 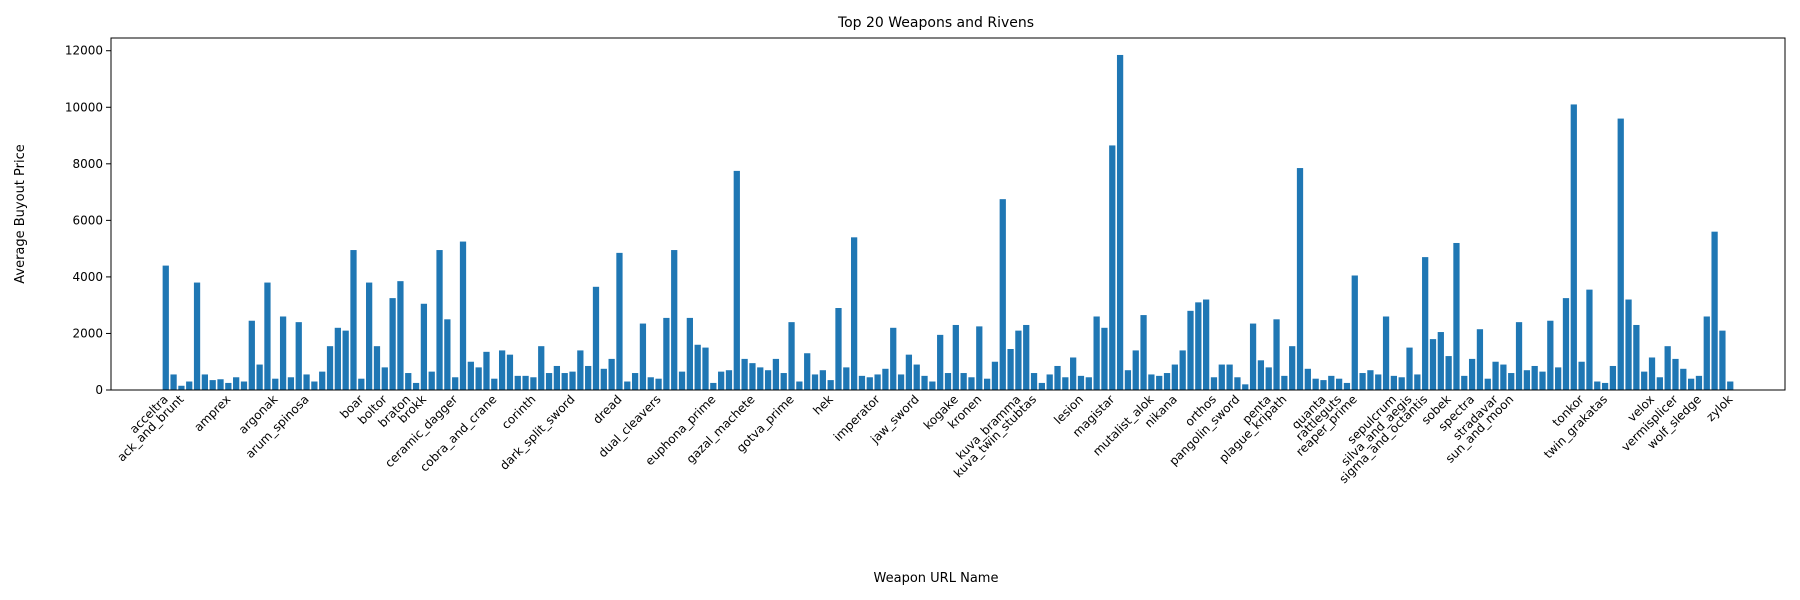 I want to click on x-tick-label: gazal_machete, so click(x=721, y=429).